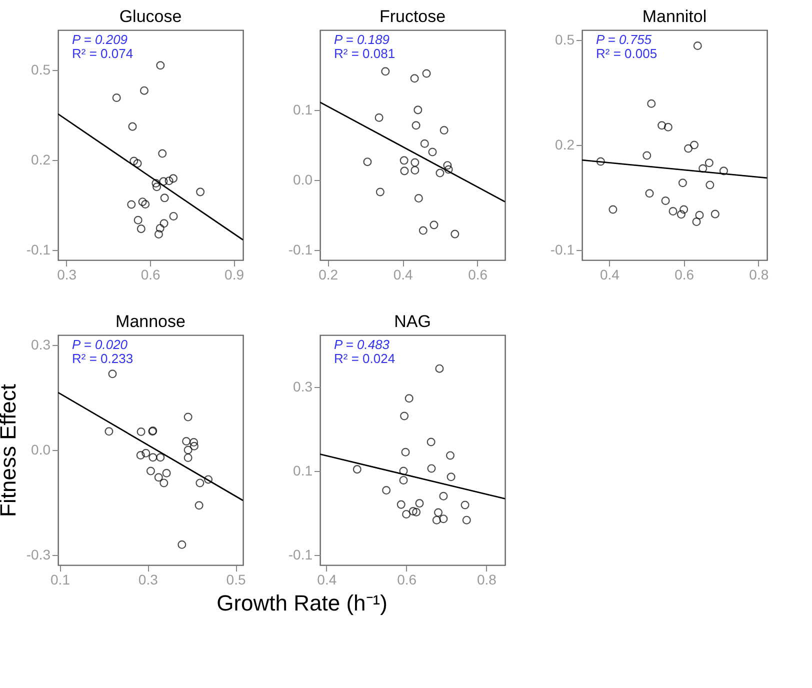  I want to click on x-axis-title: Growth Rate (h⁻¹), so click(302, 603).